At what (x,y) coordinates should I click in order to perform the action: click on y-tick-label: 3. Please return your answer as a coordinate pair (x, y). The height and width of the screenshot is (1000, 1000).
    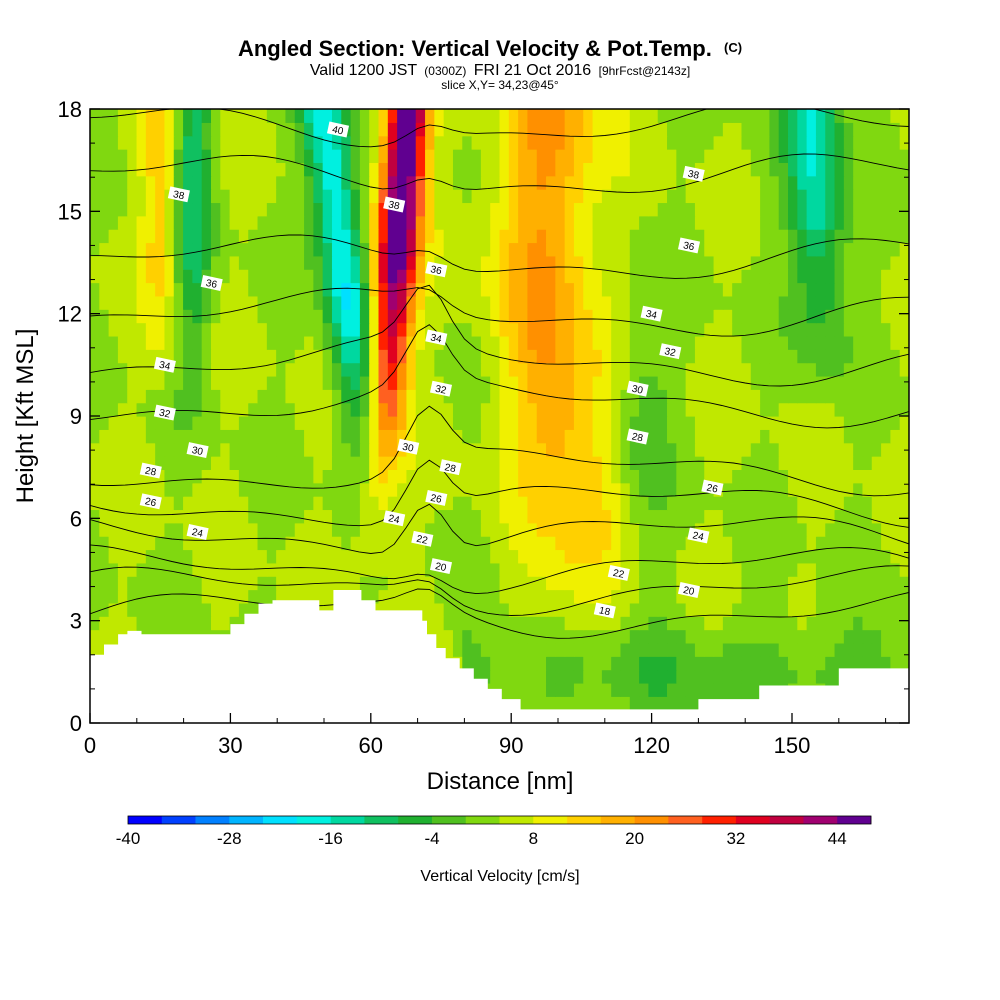
    Looking at the image, I should click on (76, 621).